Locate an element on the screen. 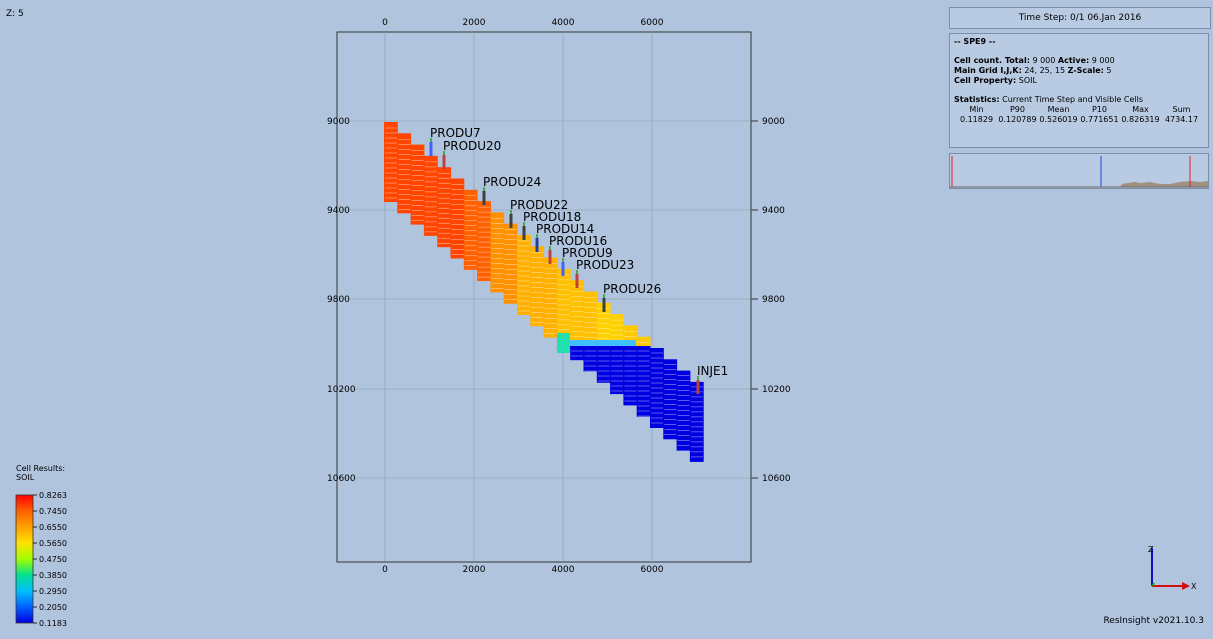  y-tick-label-left: 9800 is located at coordinates (338, 300).